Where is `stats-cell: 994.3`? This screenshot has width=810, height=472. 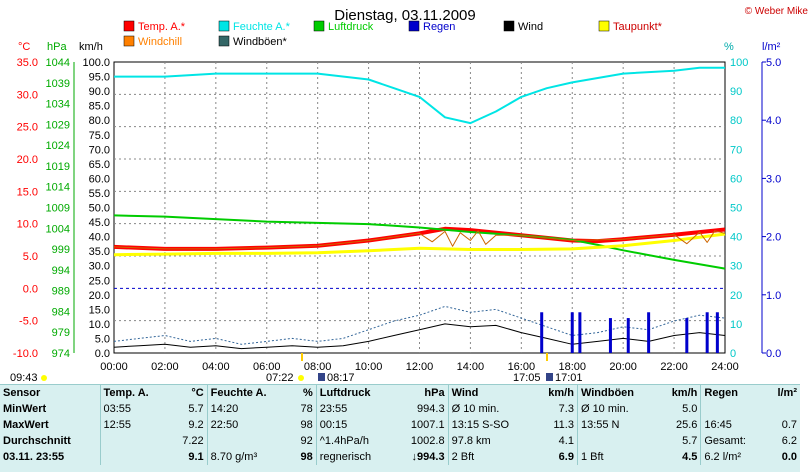
stats-cell: 994.3 is located at coordinates (431, 409).